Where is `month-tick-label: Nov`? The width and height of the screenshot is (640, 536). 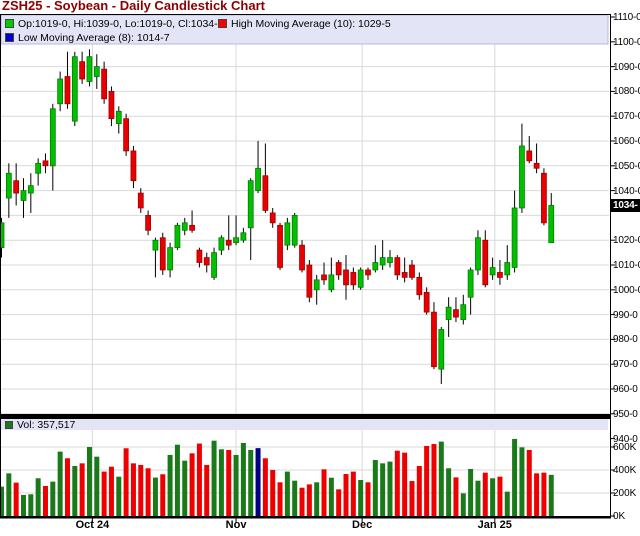
month-tick-label: Nov is located at coordinates (236, 525).